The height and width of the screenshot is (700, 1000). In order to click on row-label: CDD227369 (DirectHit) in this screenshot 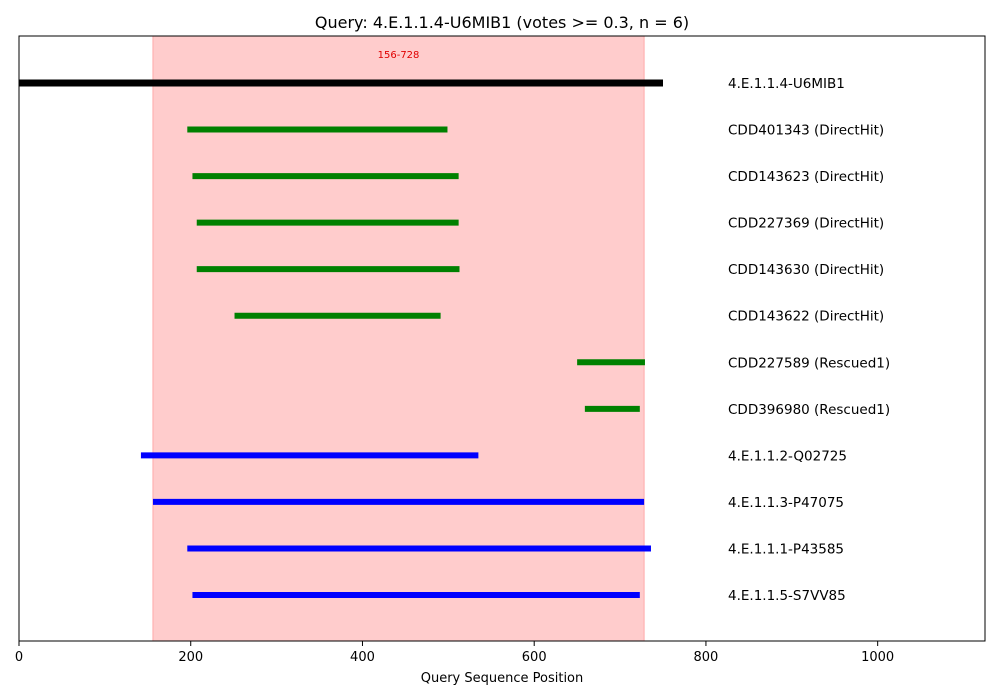, I will do `click(806, 224)`.